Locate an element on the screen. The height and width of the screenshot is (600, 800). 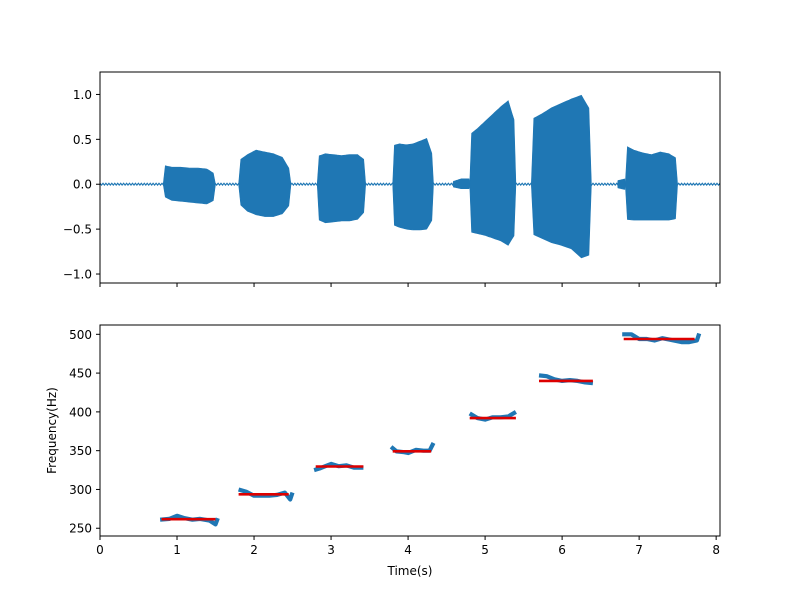
x-tick-label: 1 is located at coordinates (177, 550).